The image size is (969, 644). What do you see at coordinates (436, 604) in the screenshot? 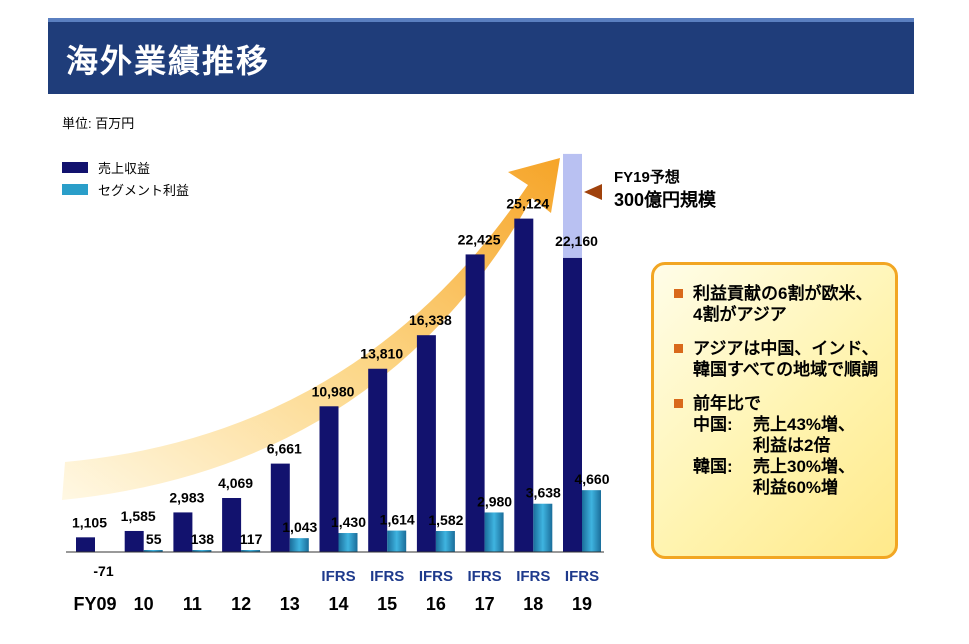
I see `x-tick-label: 16` at bounding box center [436, 604].